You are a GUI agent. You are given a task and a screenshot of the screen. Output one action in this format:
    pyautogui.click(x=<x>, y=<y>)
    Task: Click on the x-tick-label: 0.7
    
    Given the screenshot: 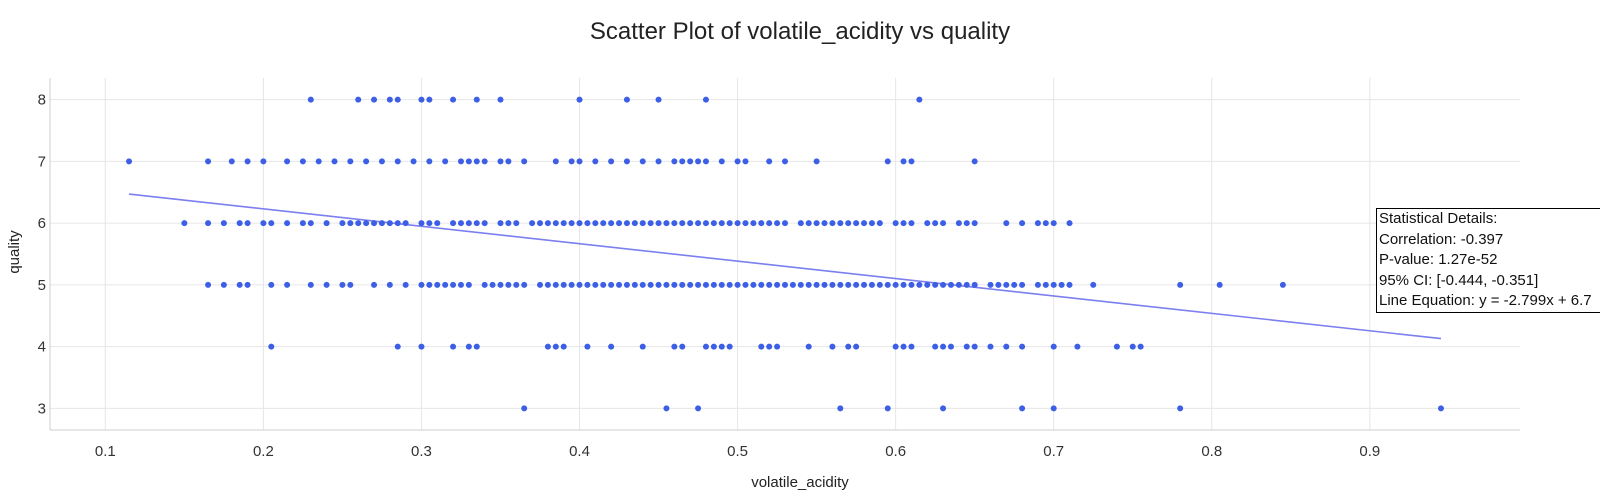 What is the action you would take?
    pyautogui.click(x=1053, y=451)
    